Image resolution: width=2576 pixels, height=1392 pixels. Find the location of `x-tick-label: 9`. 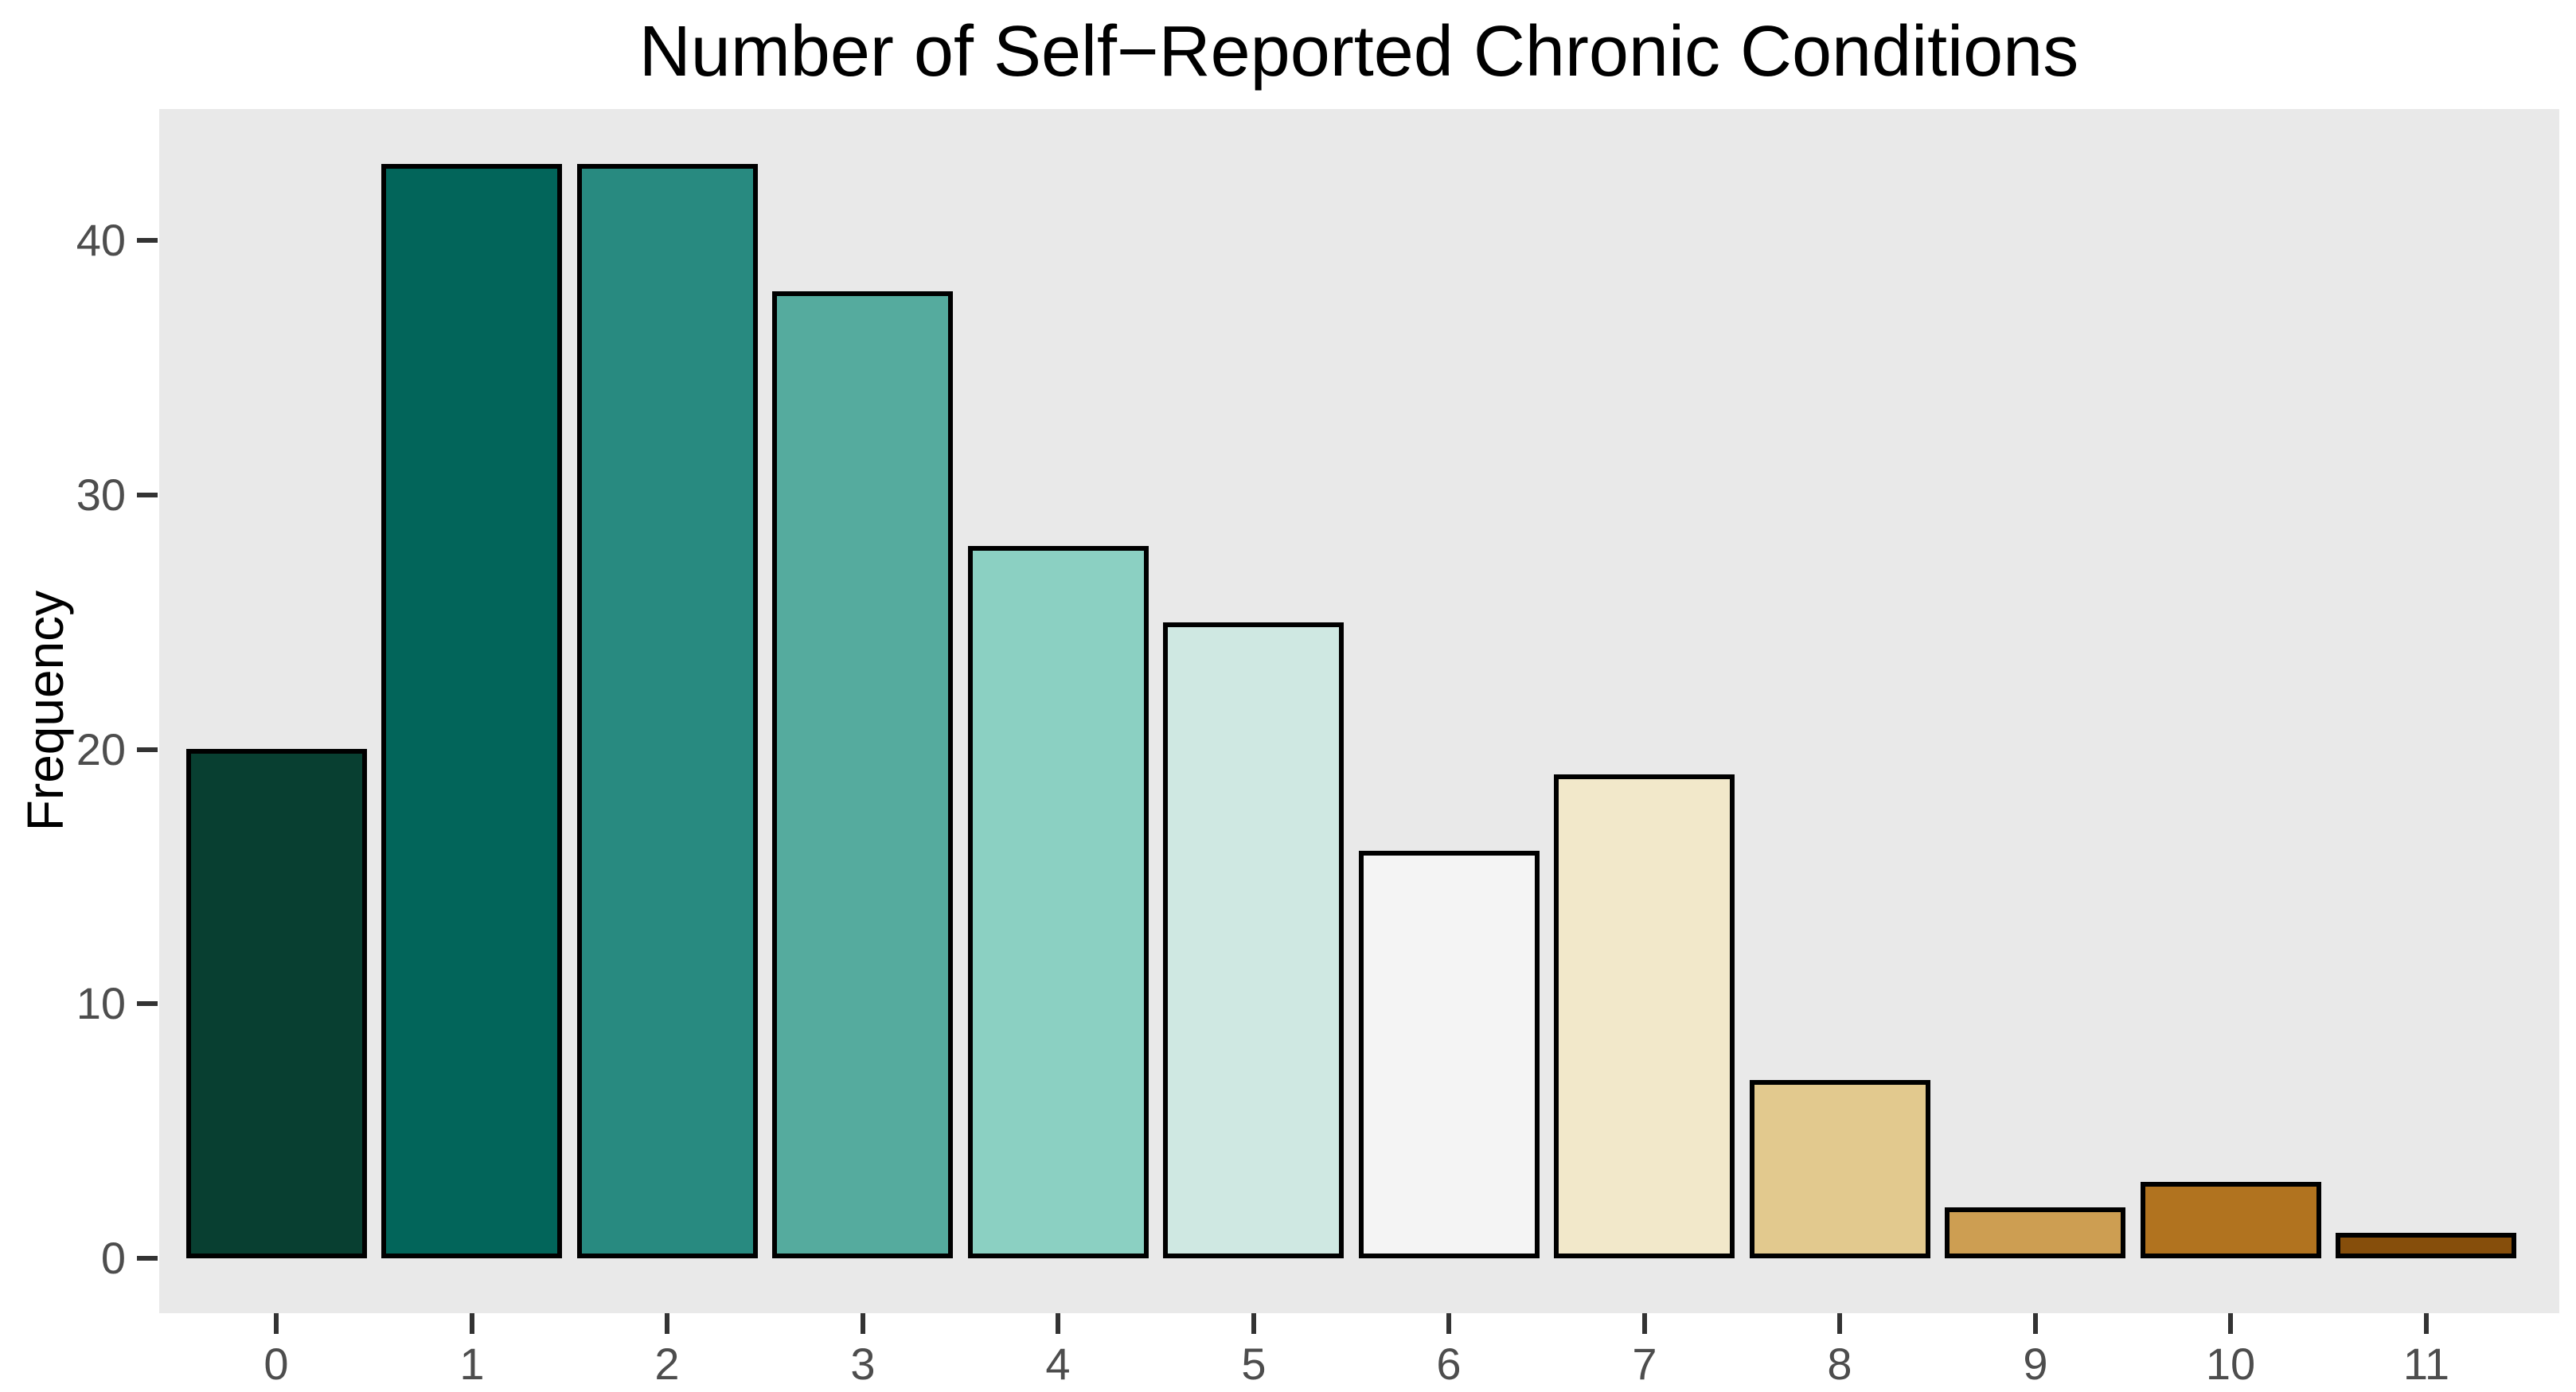

x-tick-label: 9 is located at coordinates (2035, 1364).